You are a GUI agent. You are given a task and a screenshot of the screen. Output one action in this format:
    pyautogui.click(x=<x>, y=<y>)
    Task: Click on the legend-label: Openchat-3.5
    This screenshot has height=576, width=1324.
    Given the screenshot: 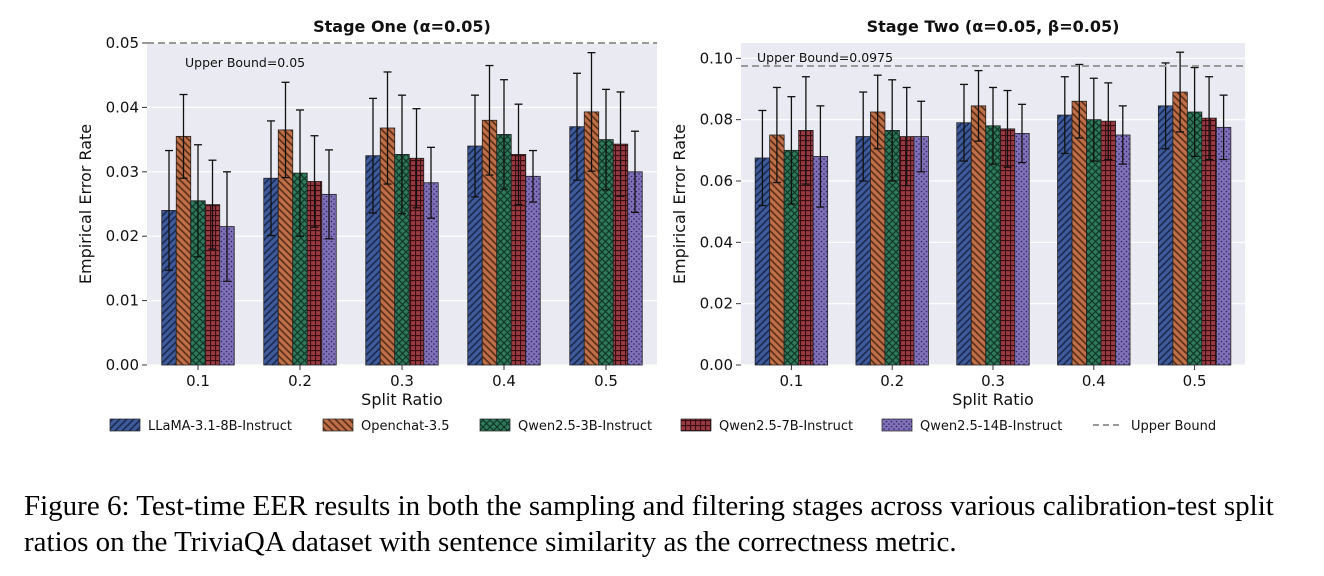 What is the action you would take?
    pyautogui.click(x=405, y=426)
    